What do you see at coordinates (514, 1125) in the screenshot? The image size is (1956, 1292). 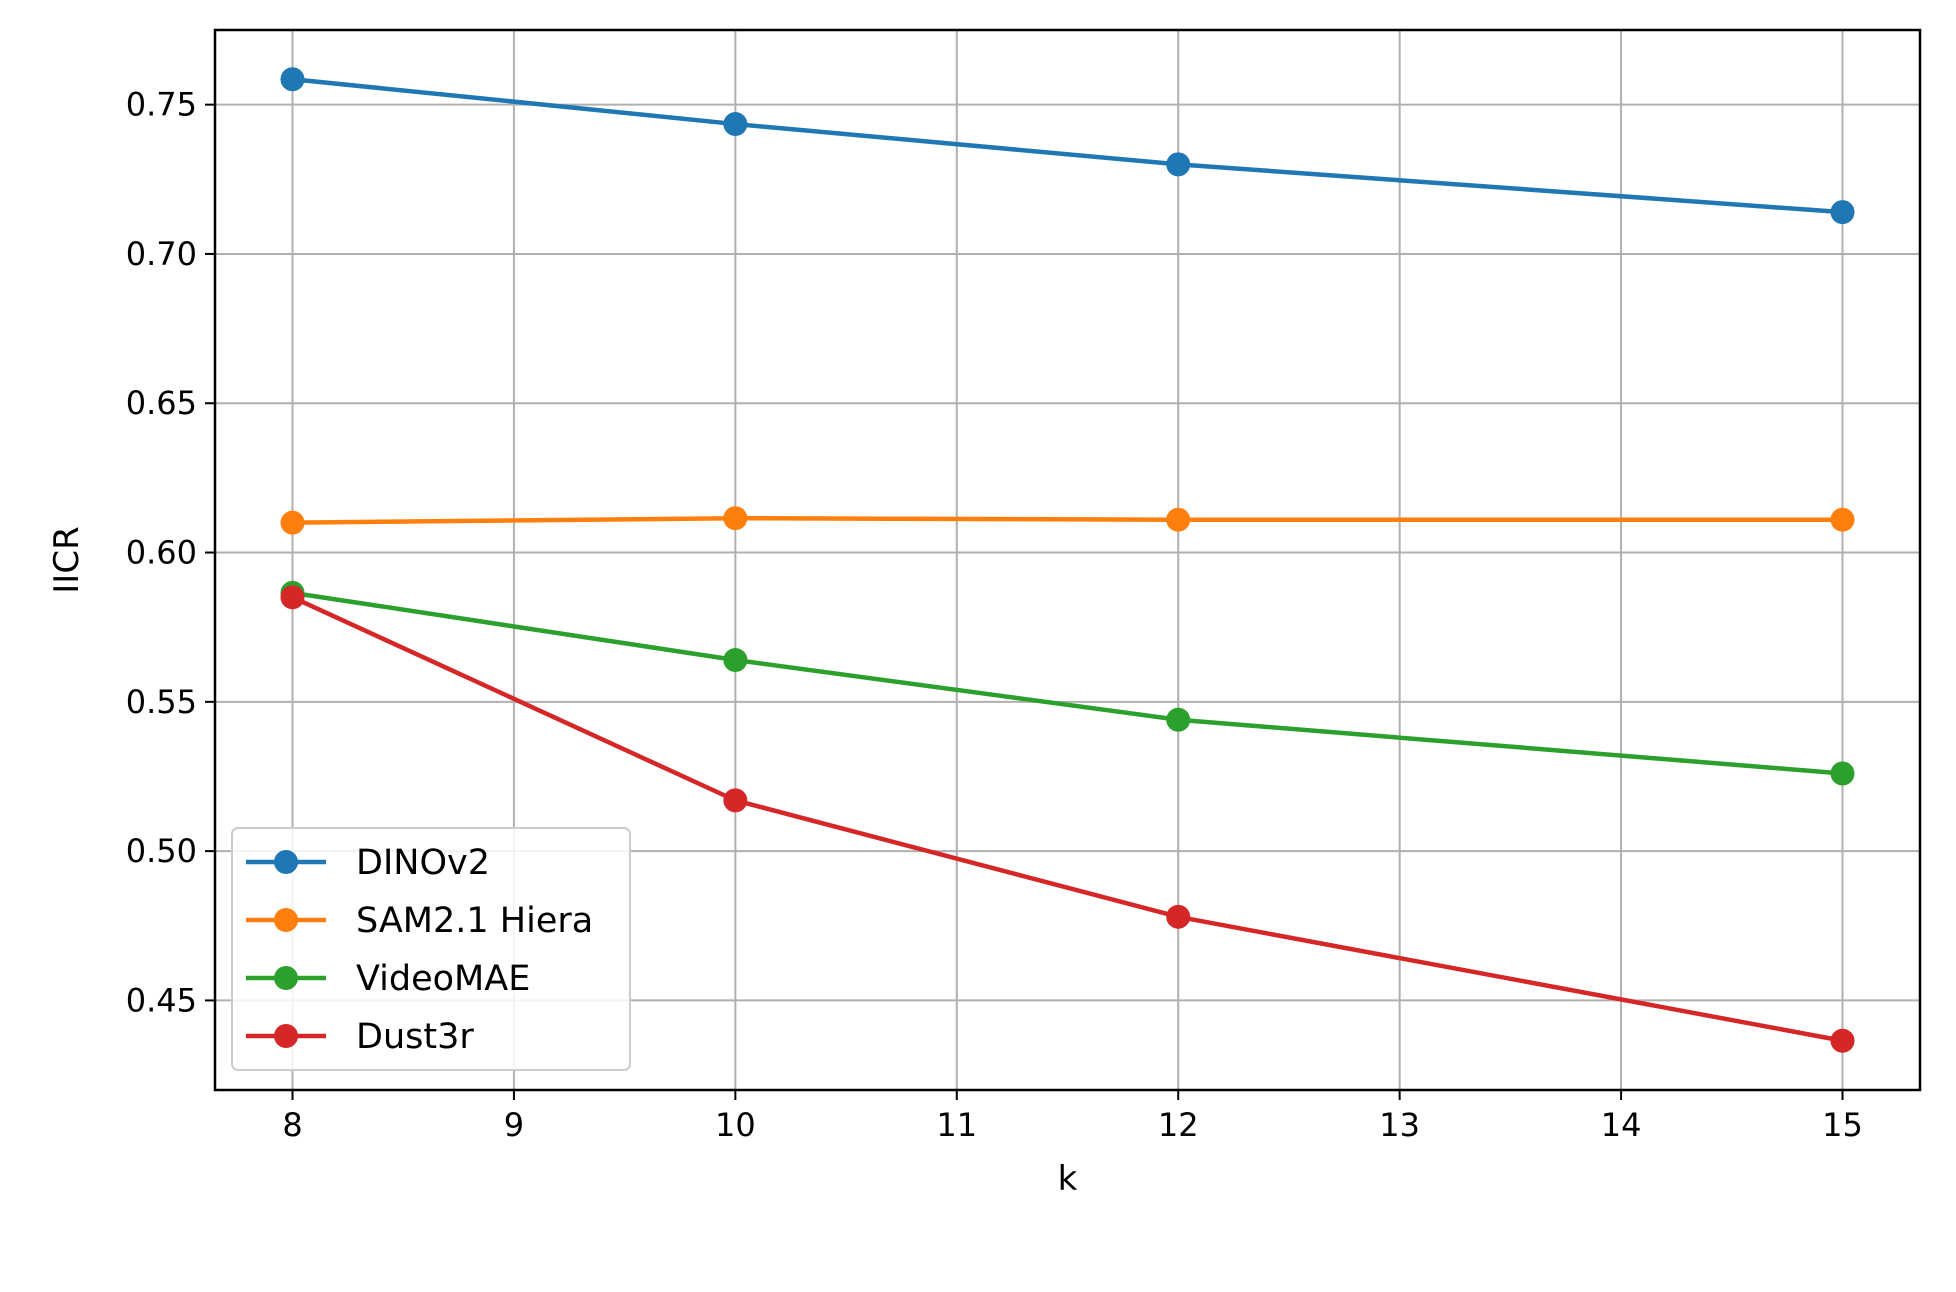 I see `x-tick-label: 9` at bounding box center [514, 1125].